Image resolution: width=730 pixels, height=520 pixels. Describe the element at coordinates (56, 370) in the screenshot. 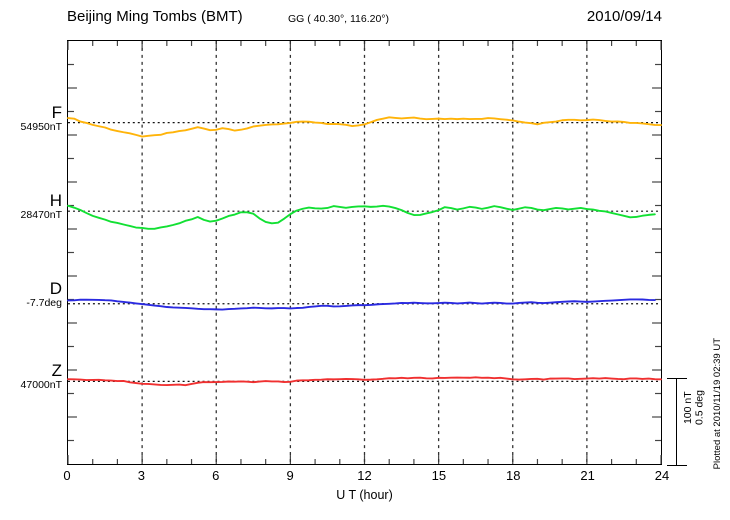

I see `series-letter-z: Z` at that location.